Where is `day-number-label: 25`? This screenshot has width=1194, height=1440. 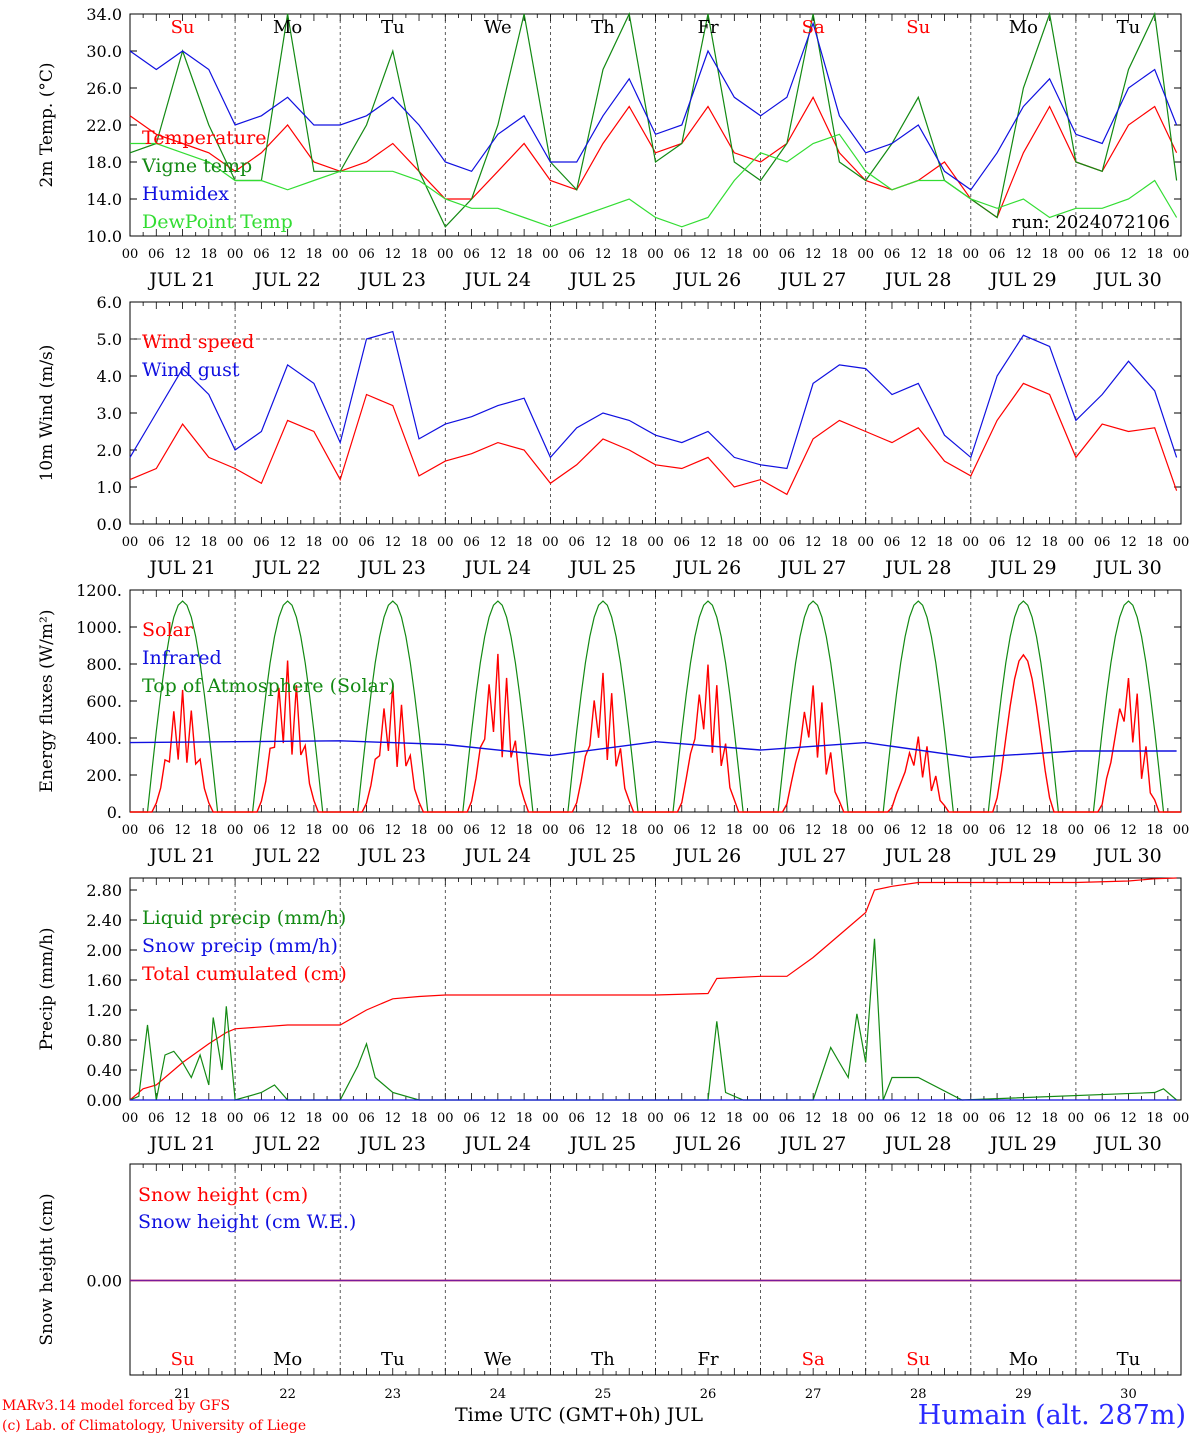 day-number-label: 25 is located at coordinates (603, 1394).